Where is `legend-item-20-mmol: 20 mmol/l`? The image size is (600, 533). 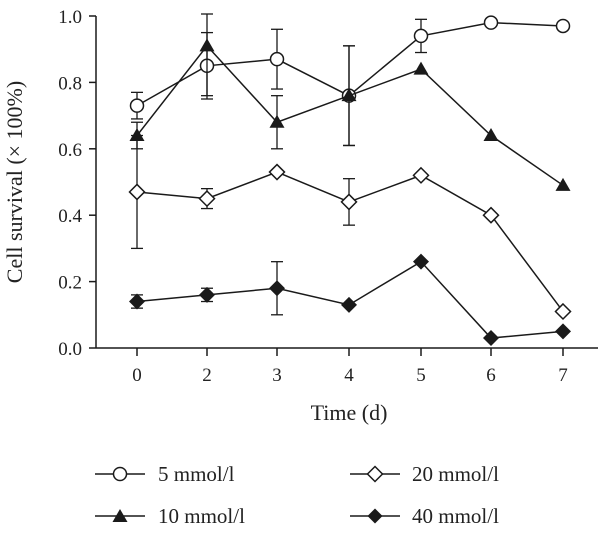
legend-item-20-mmol: 20 mmol/l is located at coordinates (424, 474).